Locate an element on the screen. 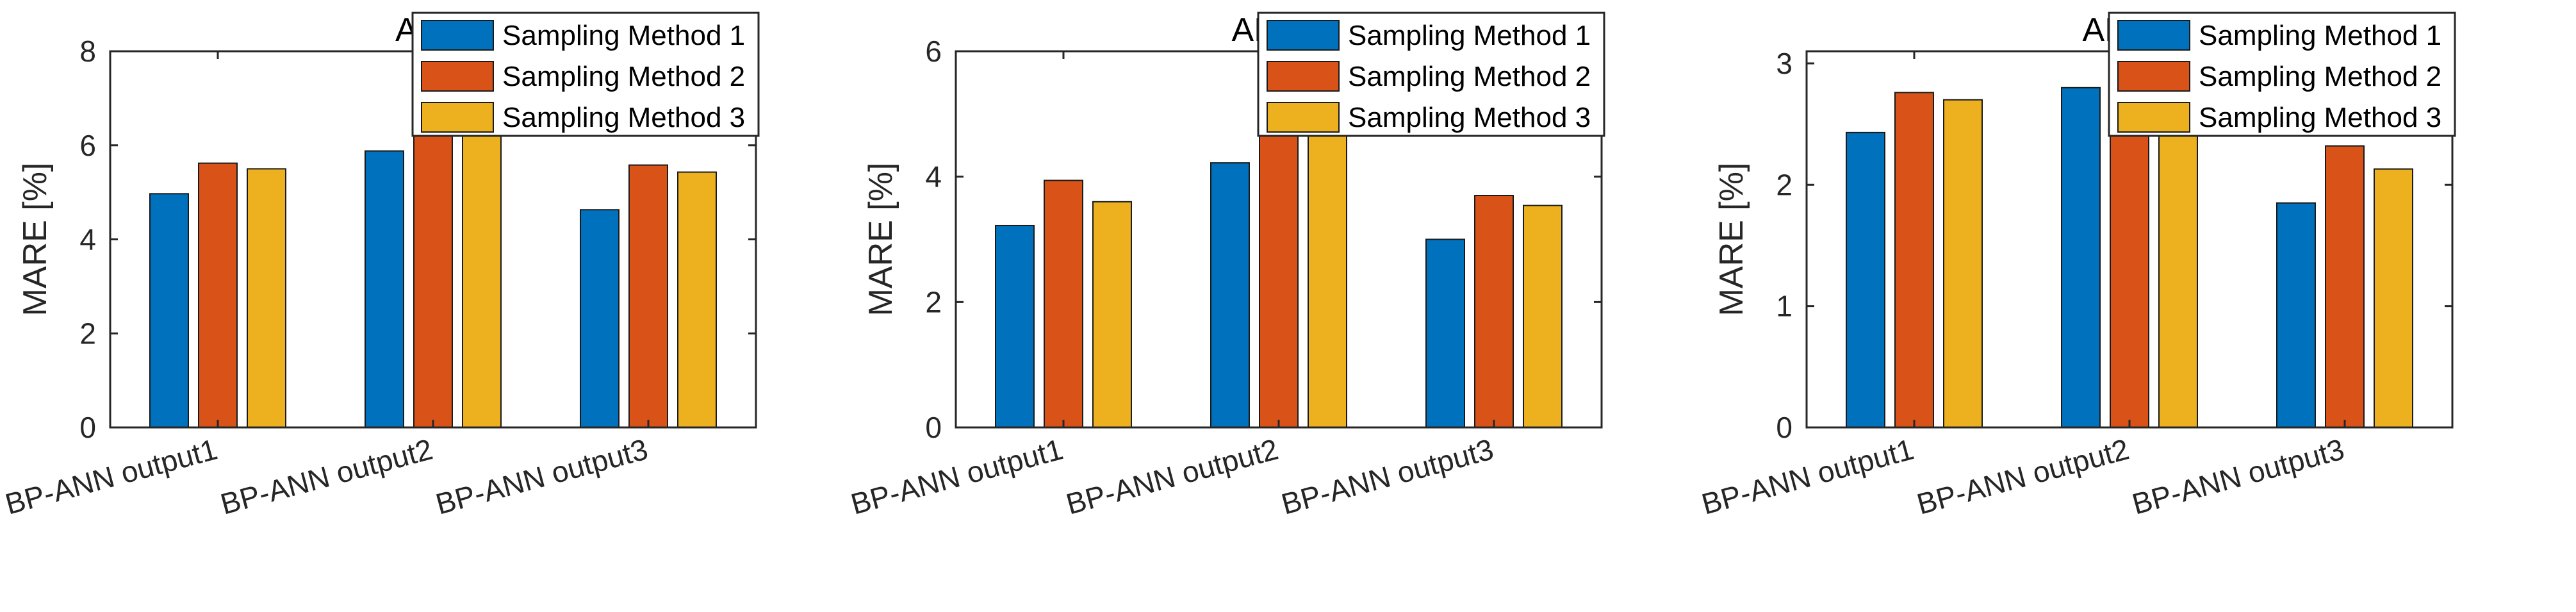 The image size is (2576, 612). y-tick-label: 8 is located at coordinates (88, 52).